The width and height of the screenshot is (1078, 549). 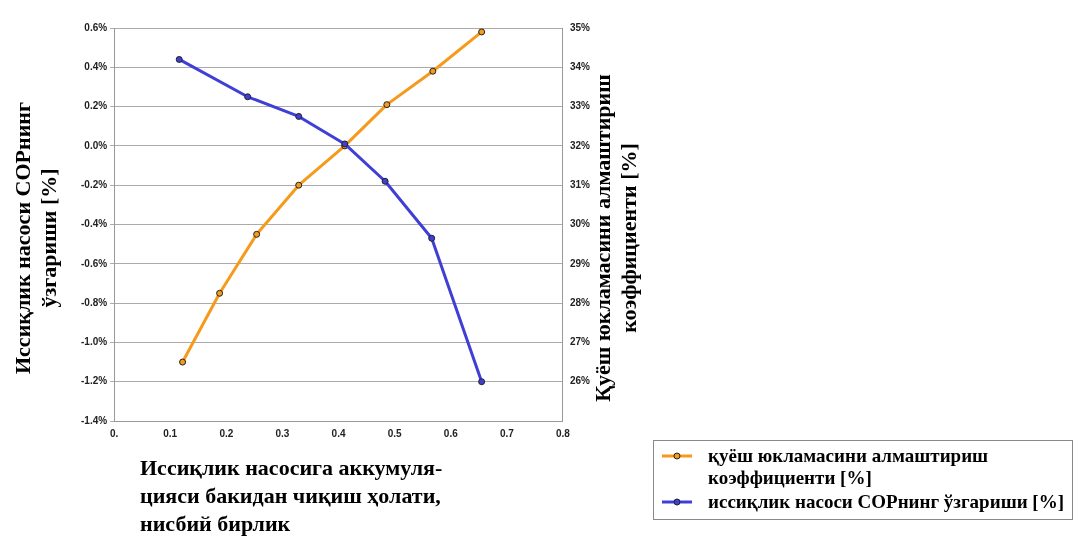 I want to click on y-tick-label: -1.0%, so click(x=94, y=342).